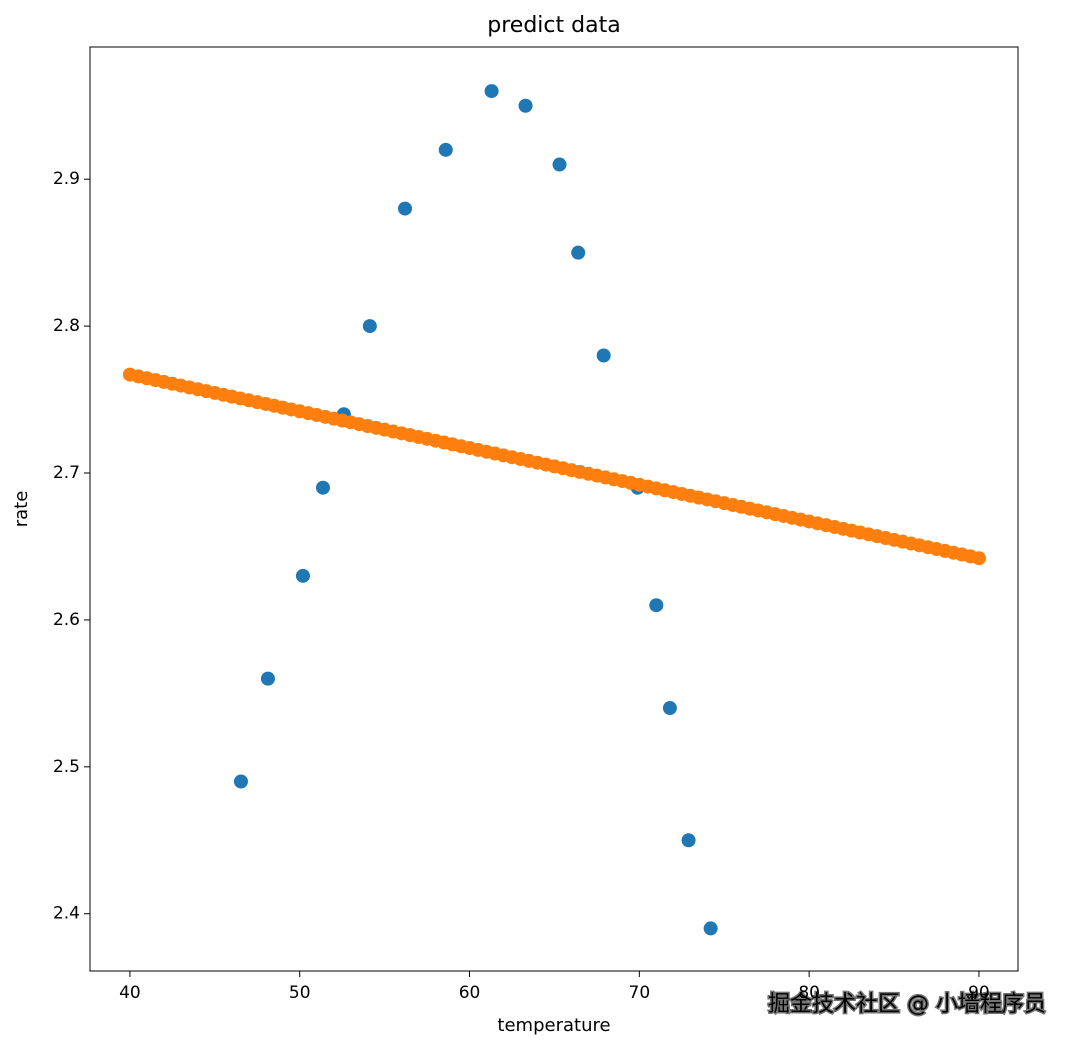 This screenshot has height=1047, width=1076. I want to click on x-axis-label: temperature, so click(553, 1025).